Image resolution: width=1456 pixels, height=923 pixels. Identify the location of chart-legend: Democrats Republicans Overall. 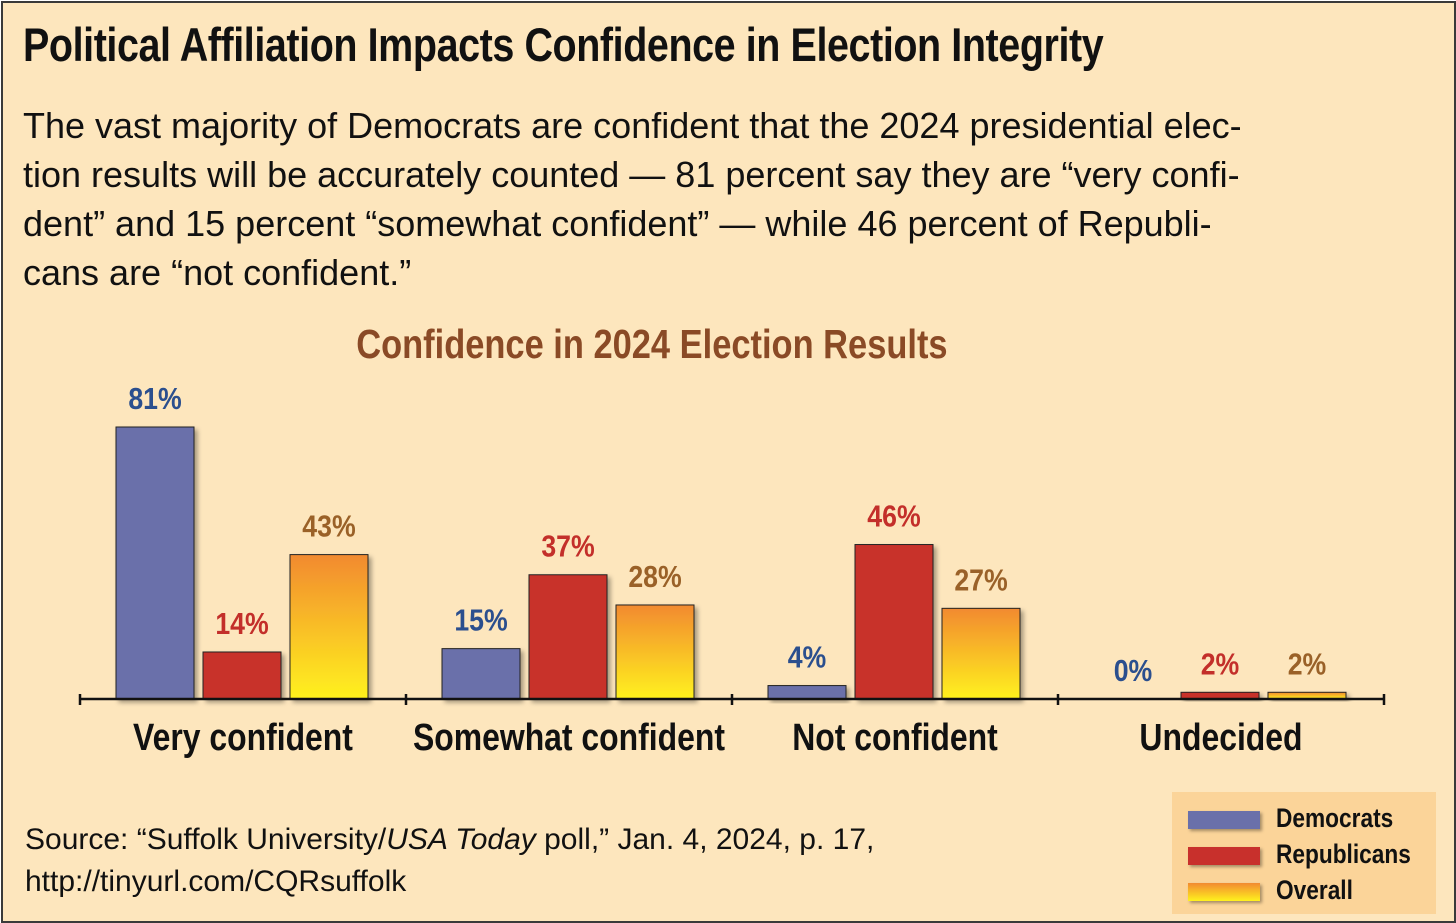
(1304, 853).